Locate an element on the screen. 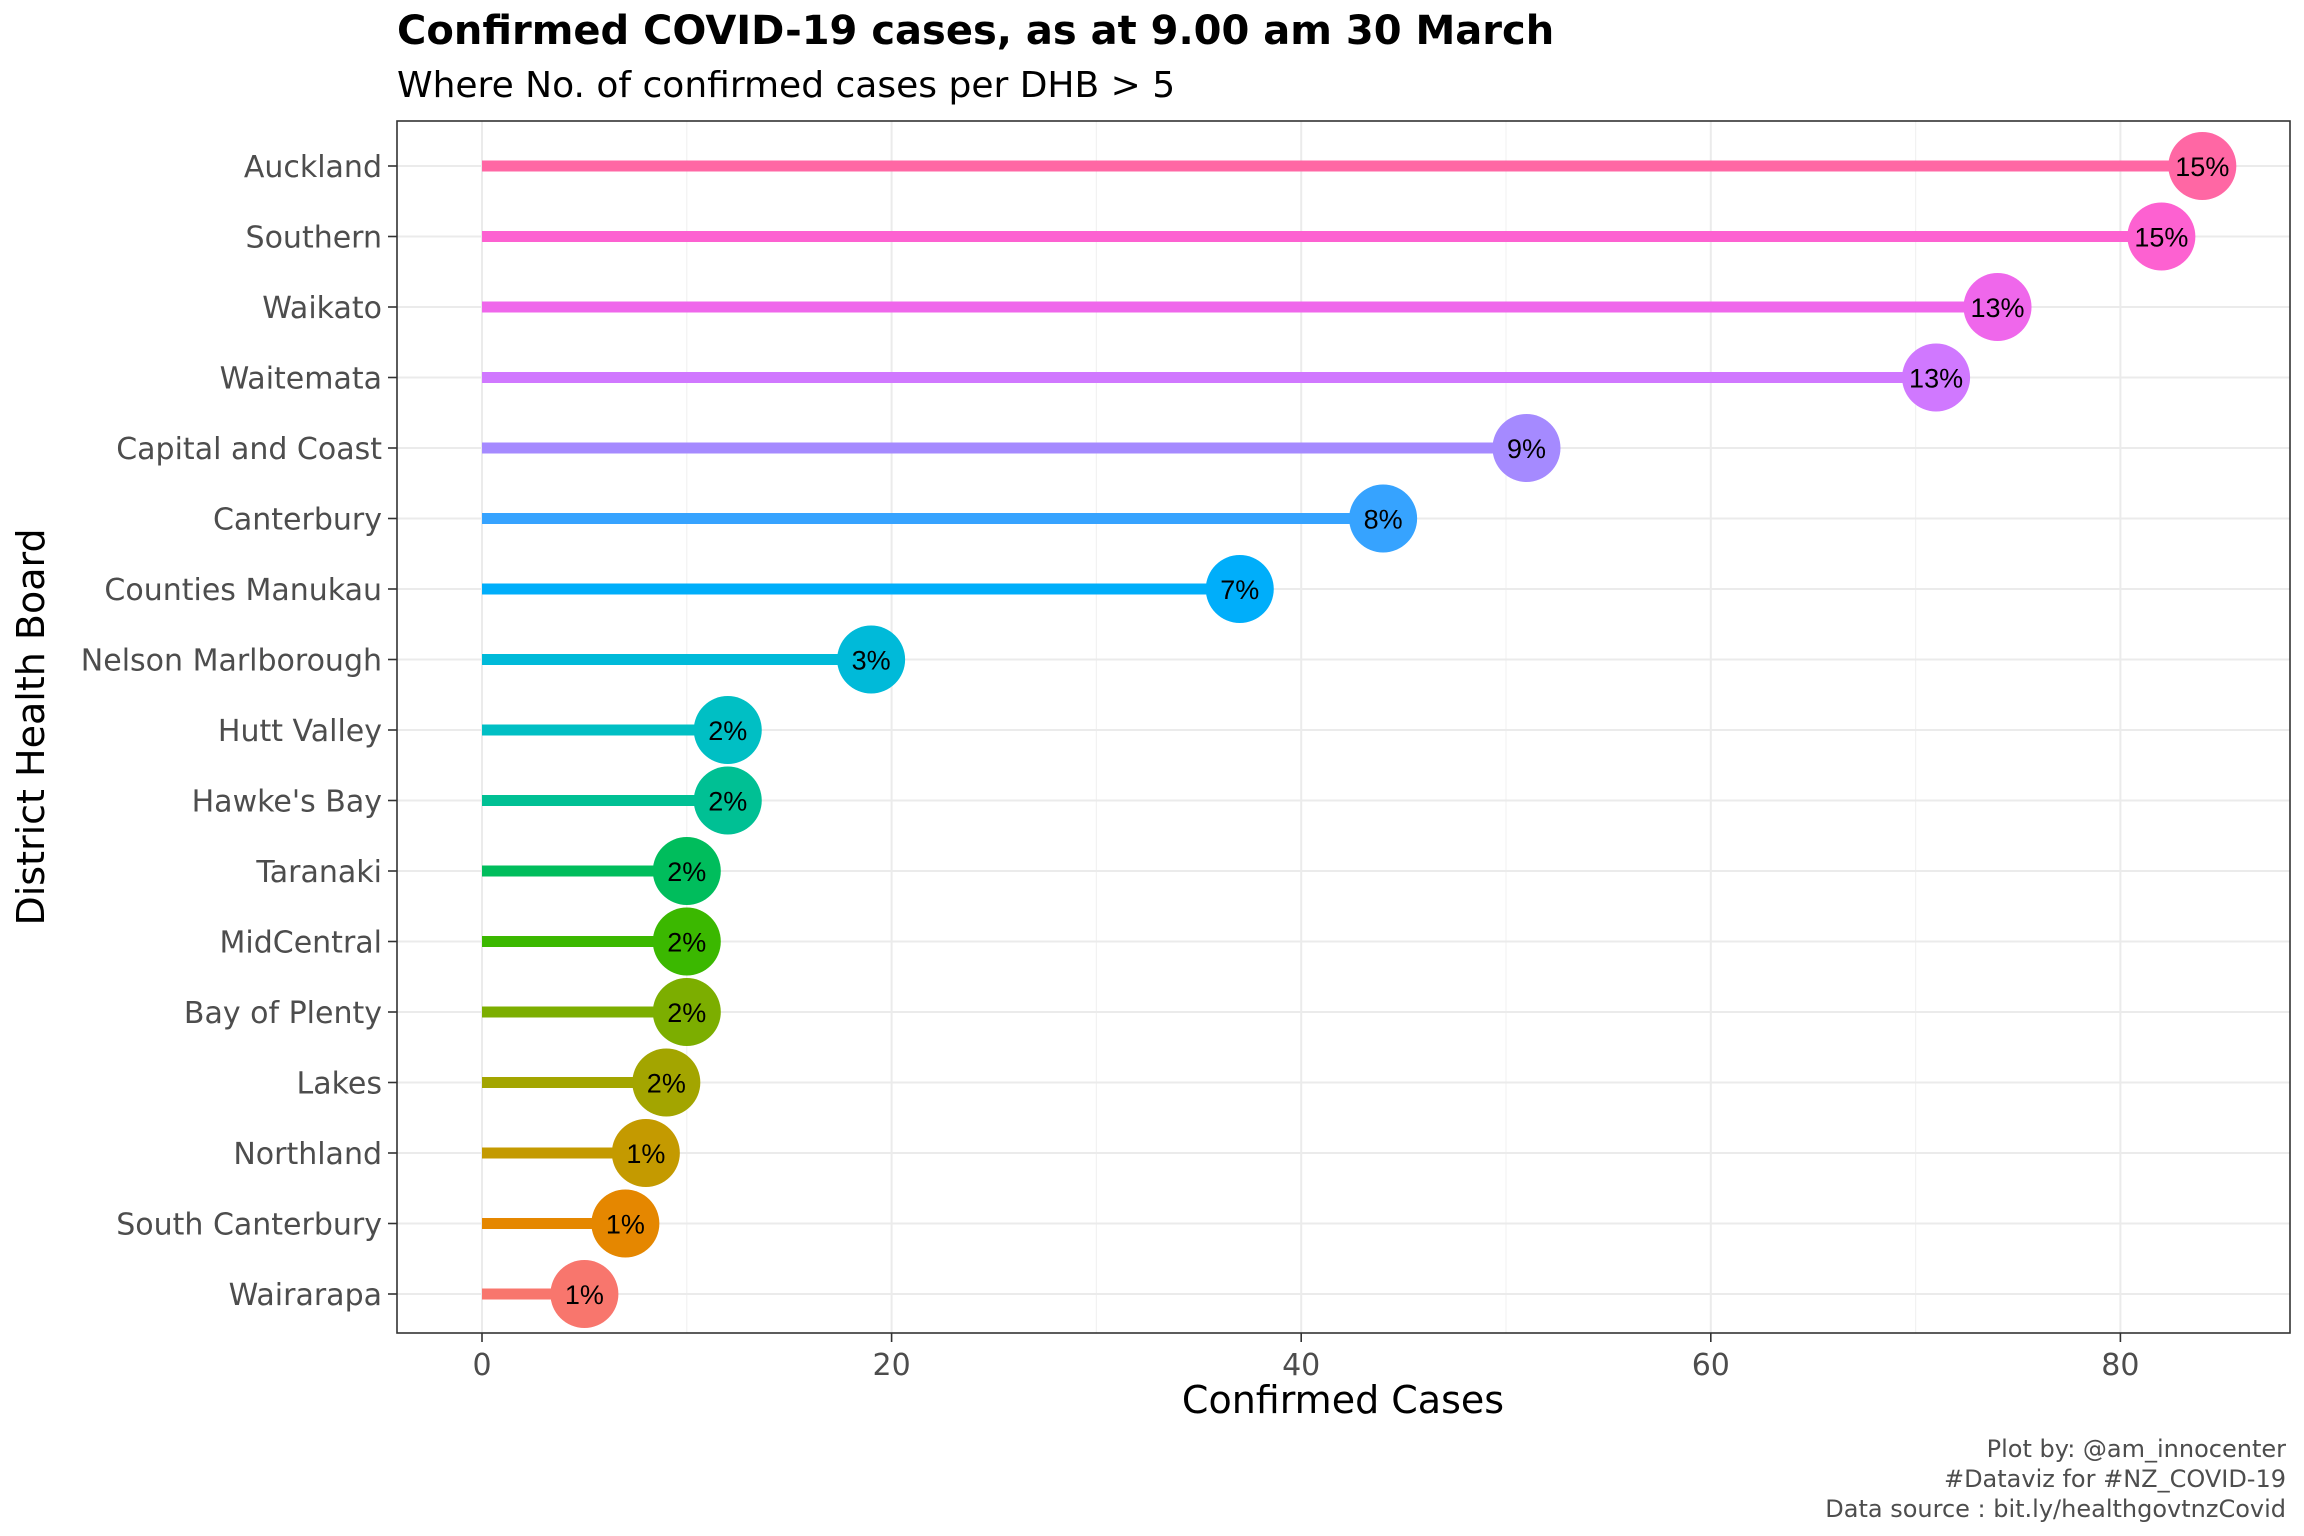 The height and width of the screenshot is (1536, 2304). caption-line-2: #Dataviz for #NZ_COVID-19 is located at coordinates (2115, 1479).